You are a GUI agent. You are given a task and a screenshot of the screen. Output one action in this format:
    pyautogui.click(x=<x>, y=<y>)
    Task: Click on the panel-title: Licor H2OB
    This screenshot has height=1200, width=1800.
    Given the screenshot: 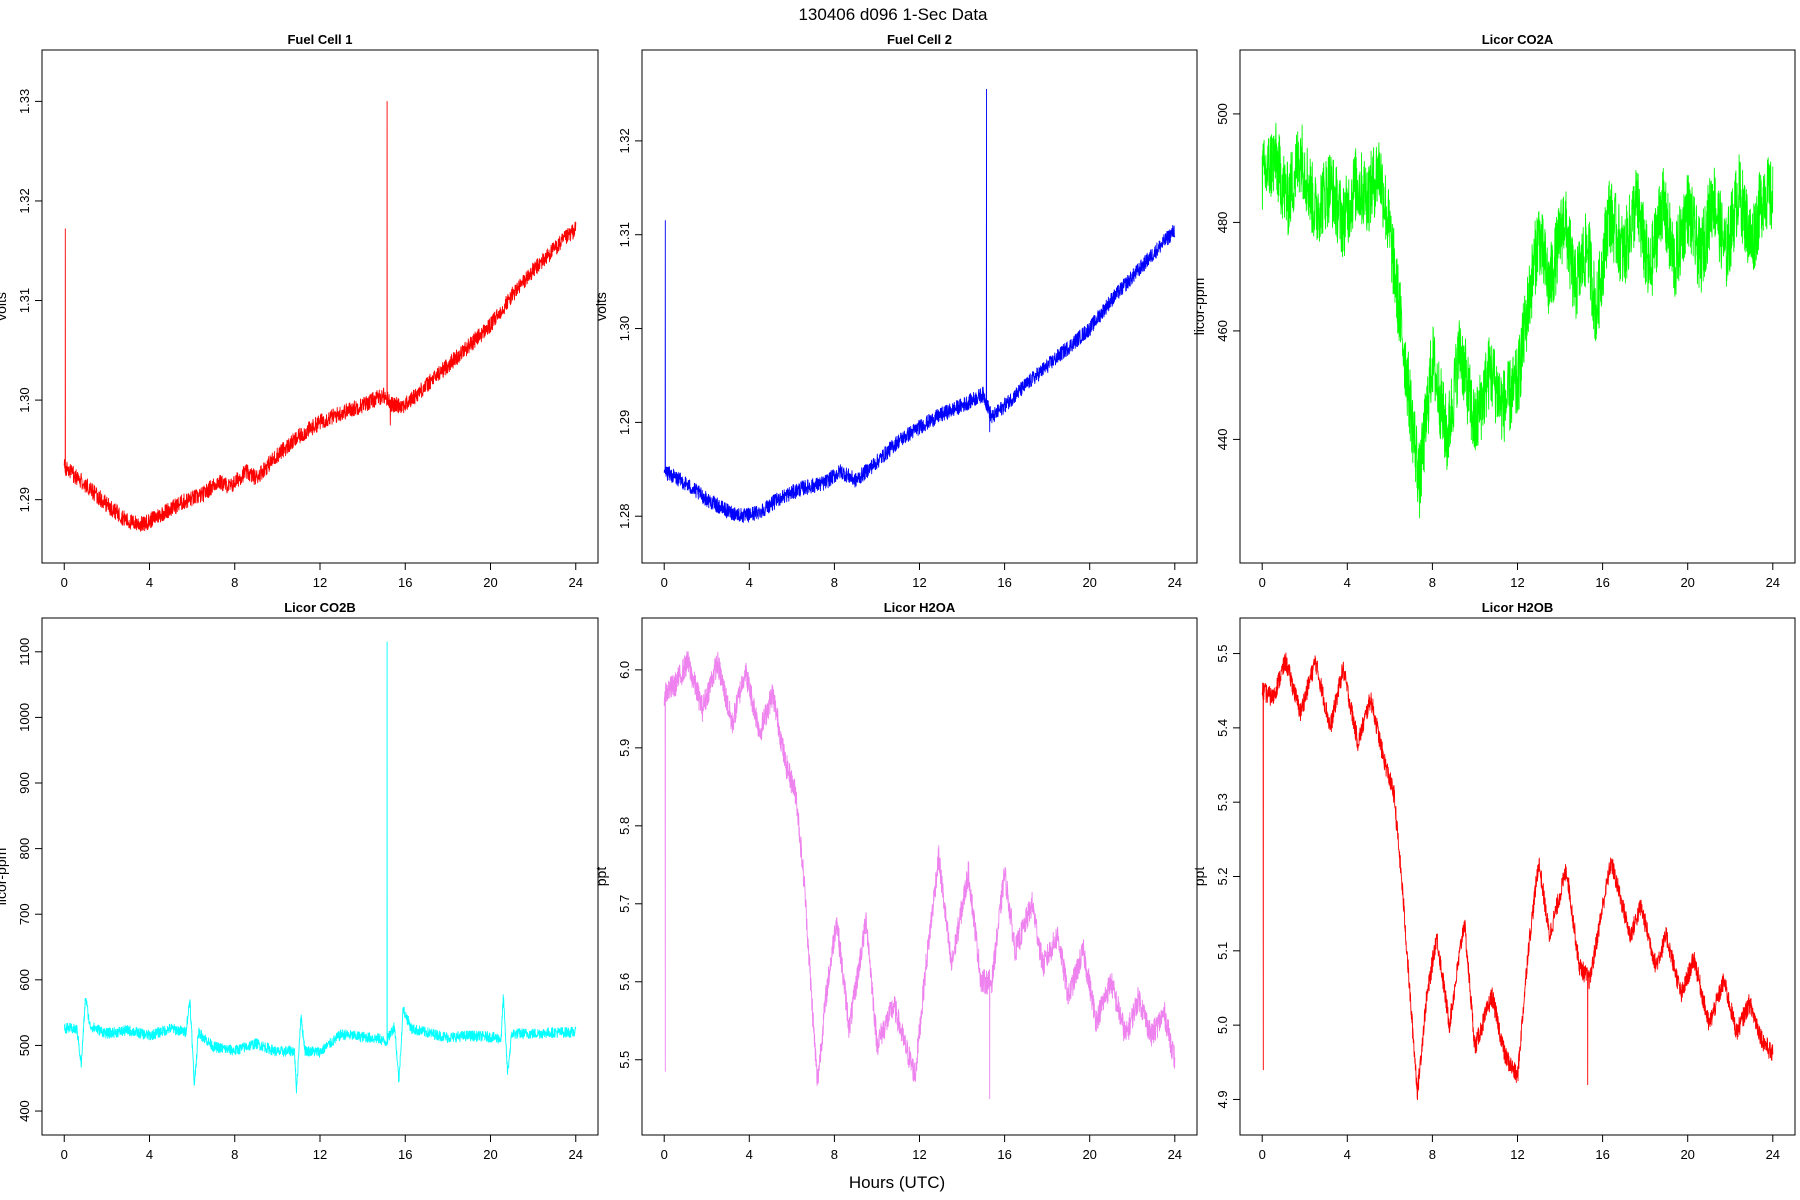 What is the action you would take?
    pyautogui.click(x=1518, y=607)
    